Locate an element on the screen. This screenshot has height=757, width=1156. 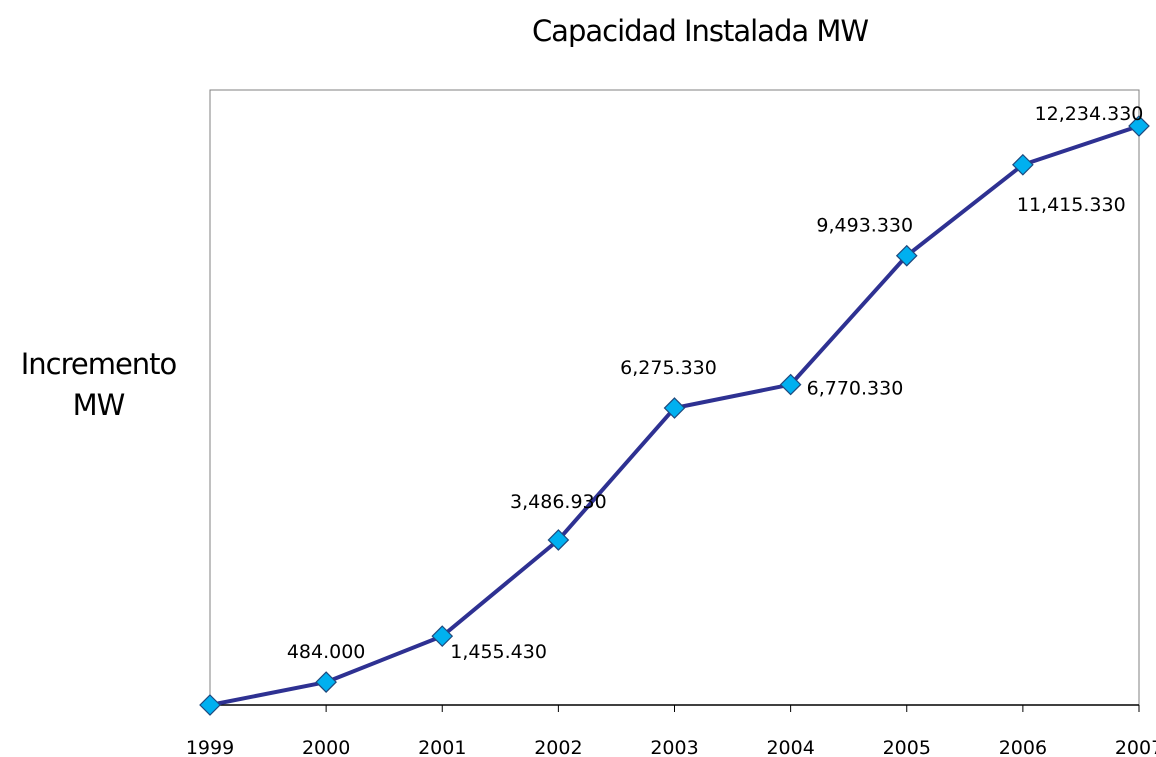
x-tick-label-2005: 2005 is located at coordinates (907, 747).